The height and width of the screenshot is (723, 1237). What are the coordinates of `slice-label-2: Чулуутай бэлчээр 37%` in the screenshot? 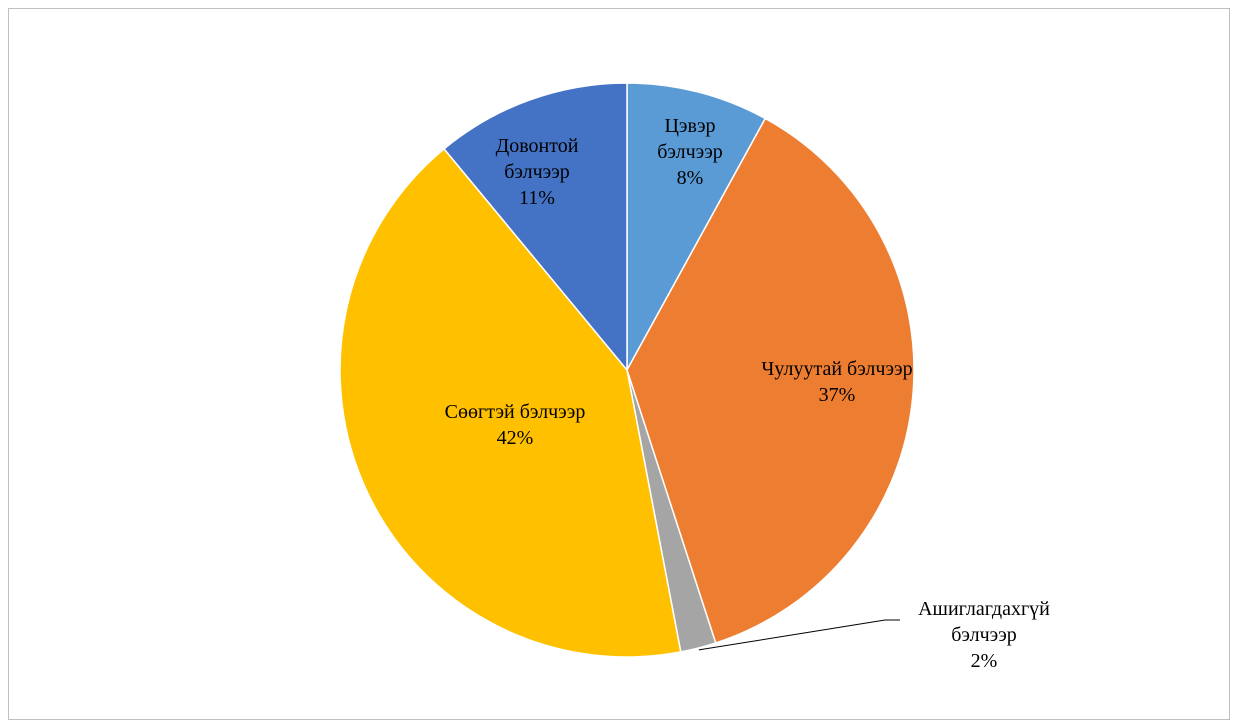 It's located at (836, 382).